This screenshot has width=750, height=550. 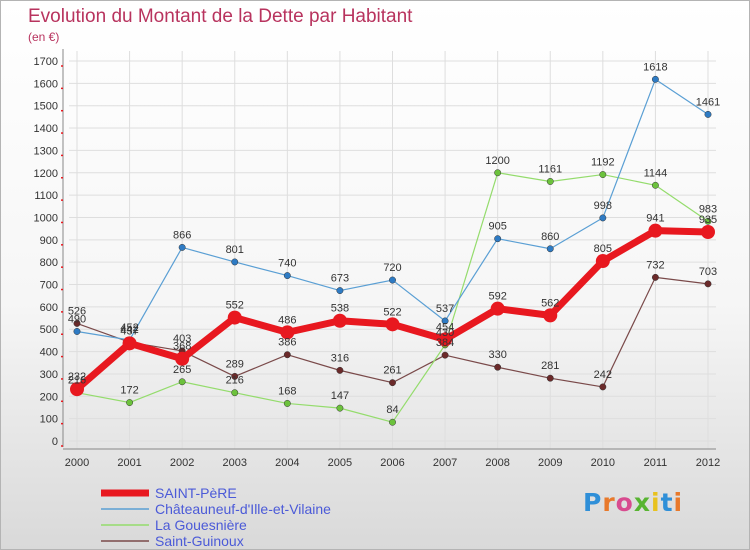 I want to click on data-label: 732, so click(x=655, y=265).